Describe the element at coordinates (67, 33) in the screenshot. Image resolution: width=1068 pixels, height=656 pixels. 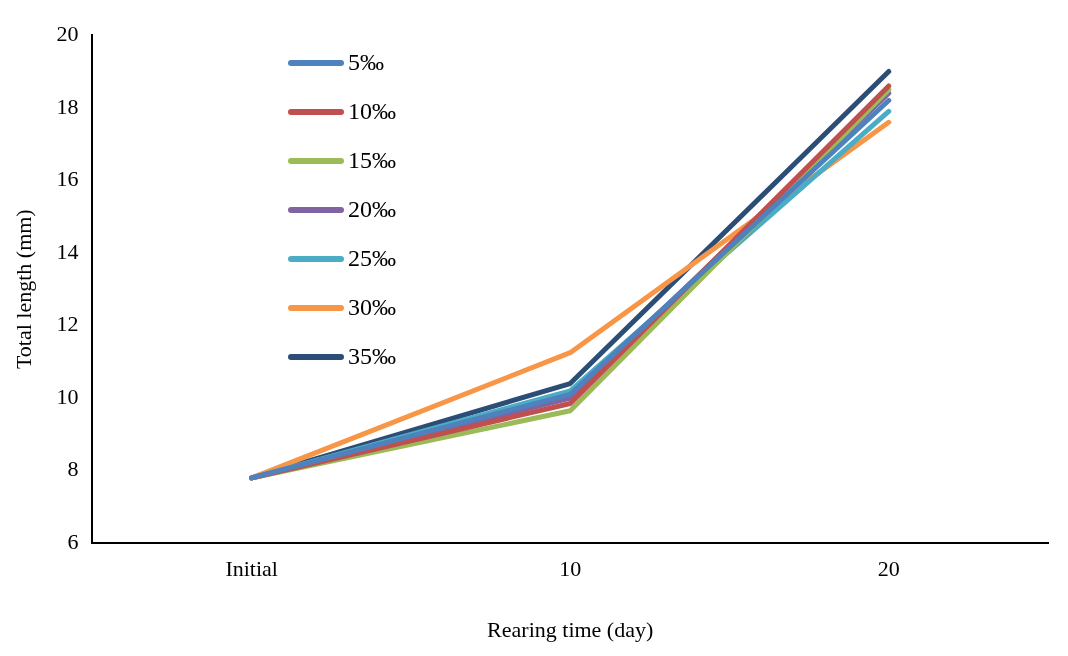
I see `y-tick-label: 20` at that location.